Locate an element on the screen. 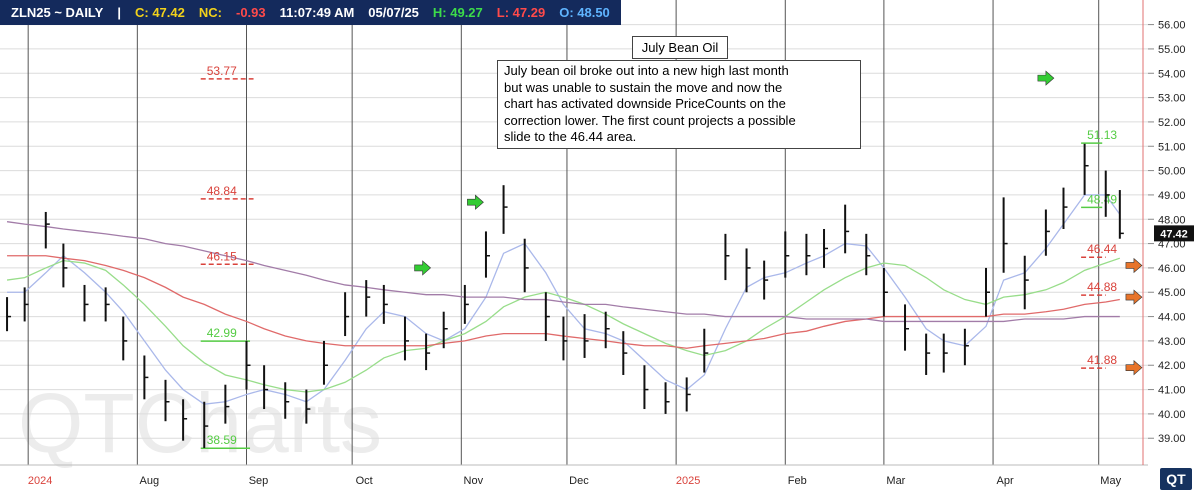 This screenshot has width=1200, height=494. annotation-line: slide to the 46.44 area. is located at coordinates (570, 136).